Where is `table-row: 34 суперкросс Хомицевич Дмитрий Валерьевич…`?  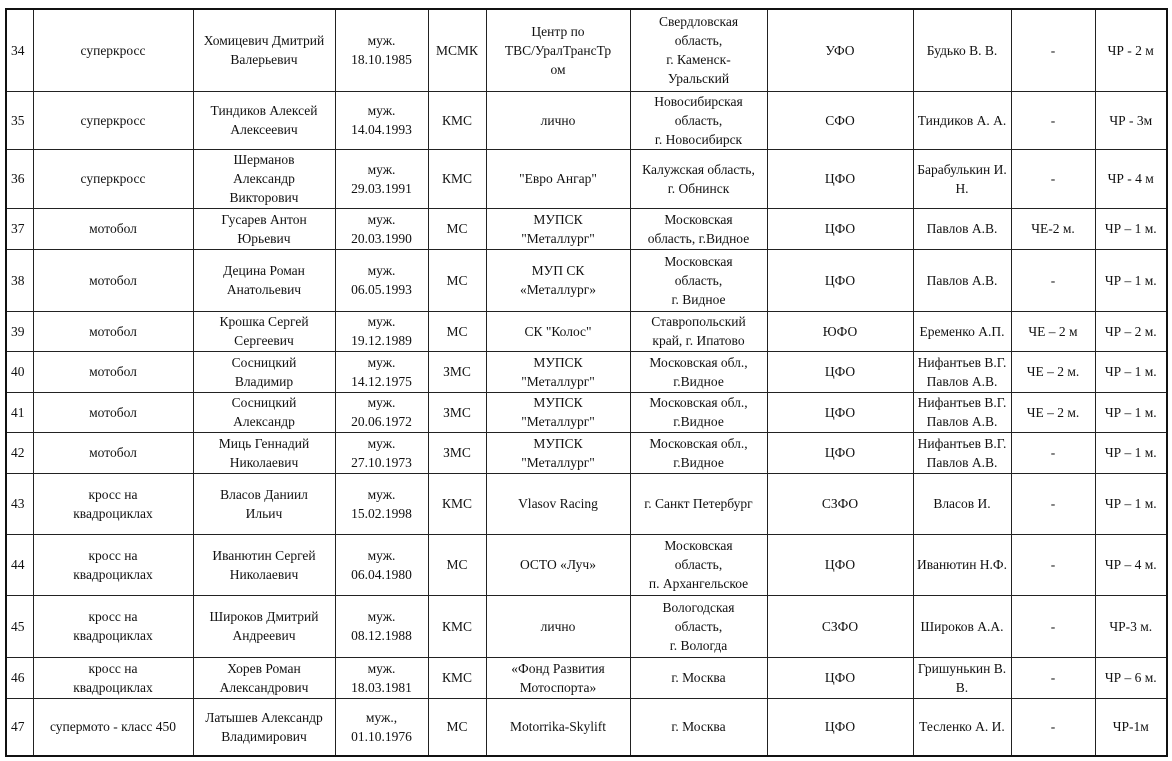 table-row: 34 суперкросс Хомицевич Дмитрий Валерьевич… is located at coordinates (586, 50).